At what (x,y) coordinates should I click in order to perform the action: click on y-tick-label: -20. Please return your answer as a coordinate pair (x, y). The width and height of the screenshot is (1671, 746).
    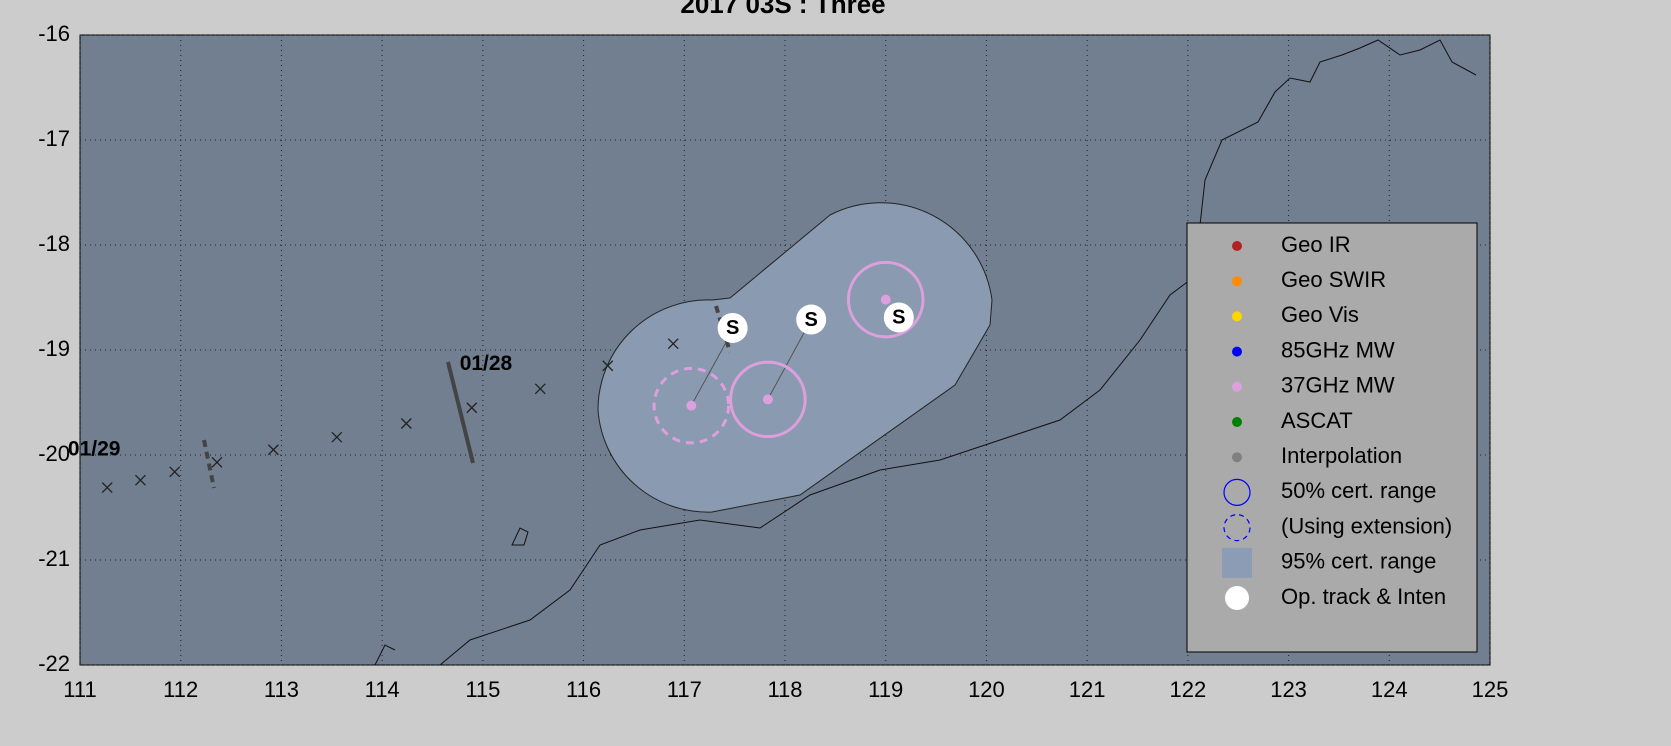
    Looking at the image, I should click on (54, 453).